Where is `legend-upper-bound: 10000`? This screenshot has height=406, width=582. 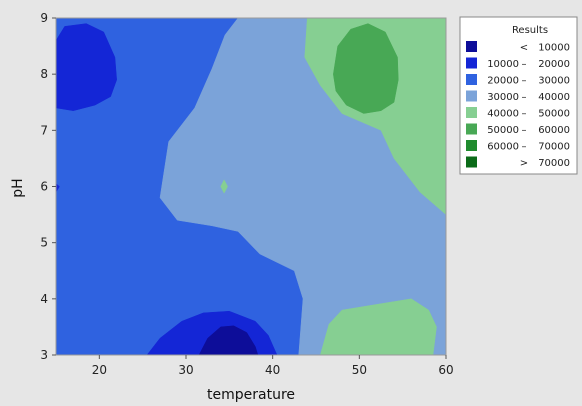 legend-upper-bound: 10000 is located at coordinates (554, 48).